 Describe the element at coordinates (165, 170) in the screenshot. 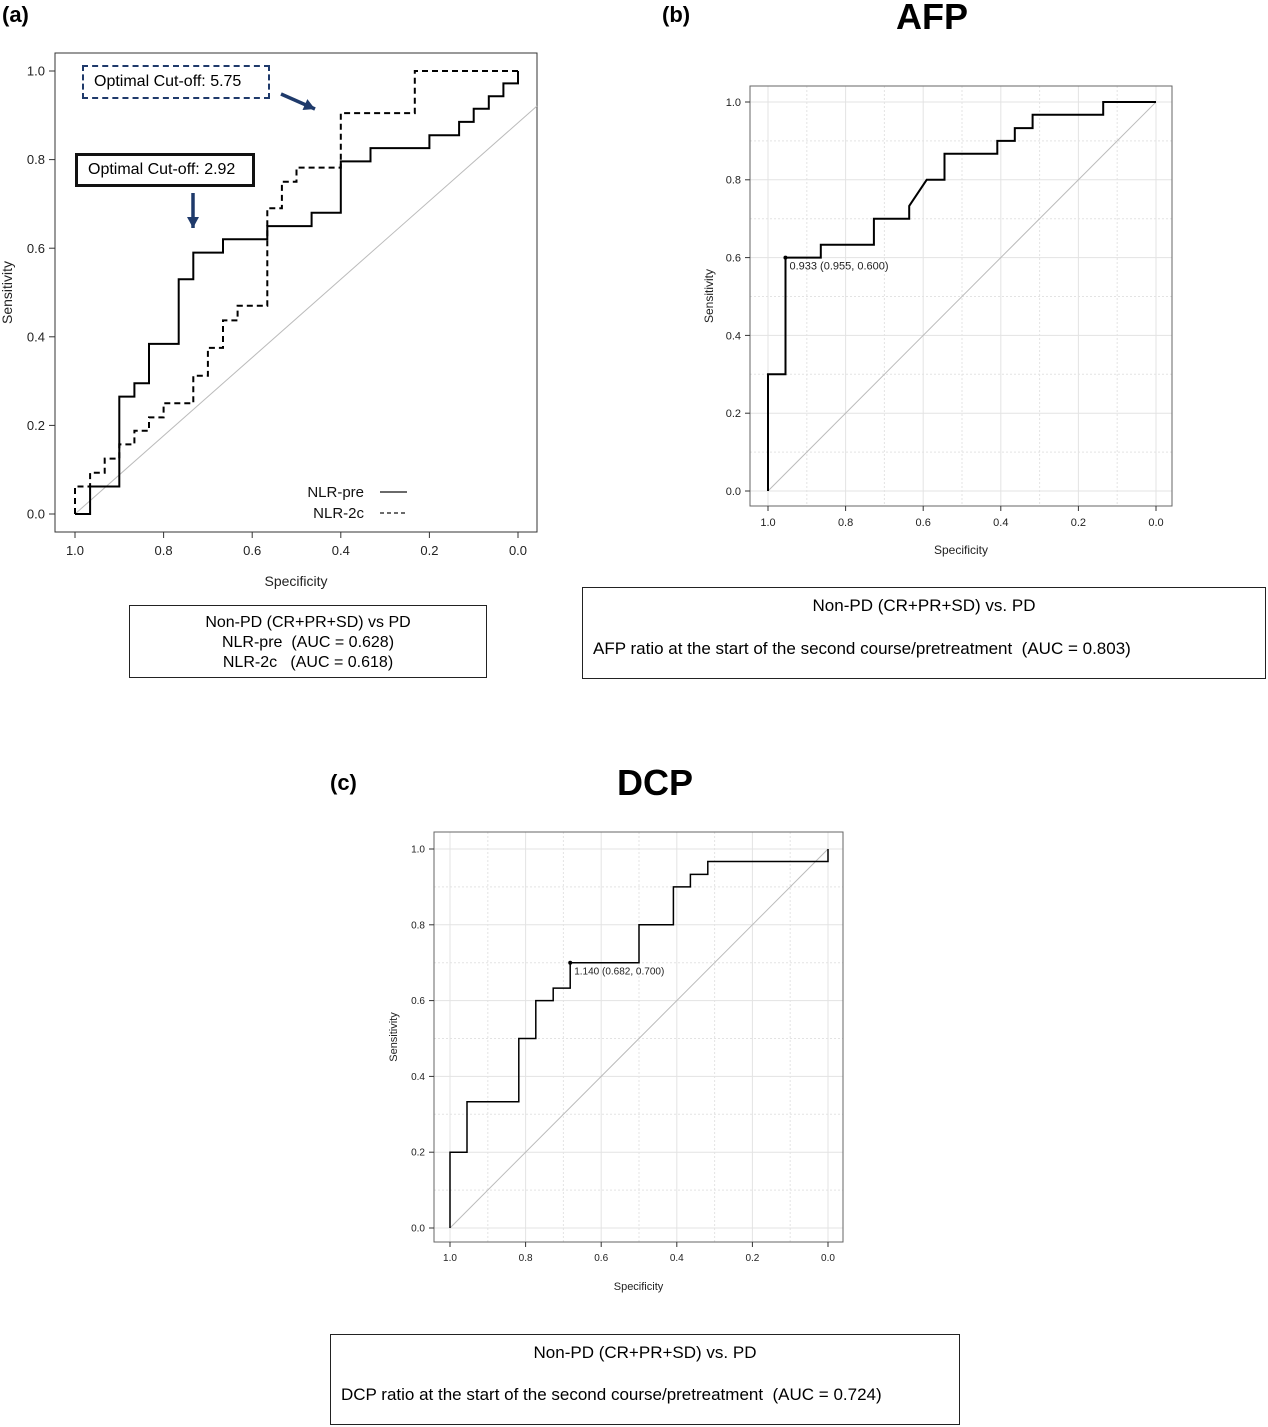

I see `nlr-pre-cutoff-callout: Optimal Cut-off: 2.92` at that location.